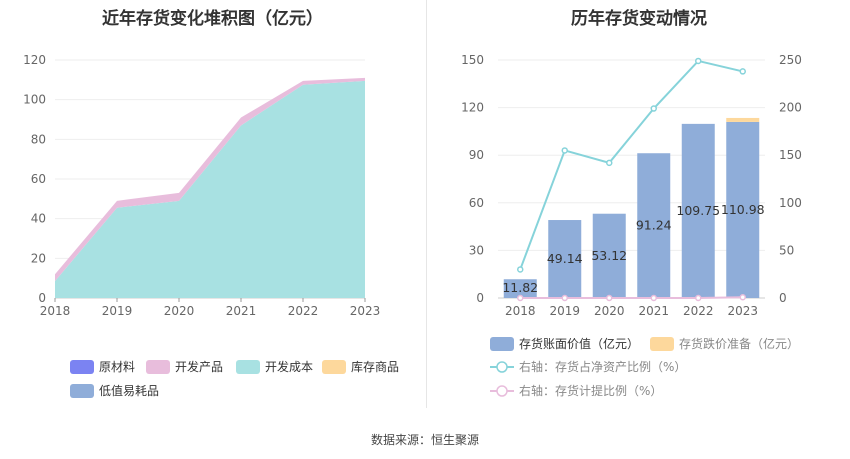 This screenshot has height=459, width=850. I want to click on legend-item-label: 库存商品, so click(375, 366).